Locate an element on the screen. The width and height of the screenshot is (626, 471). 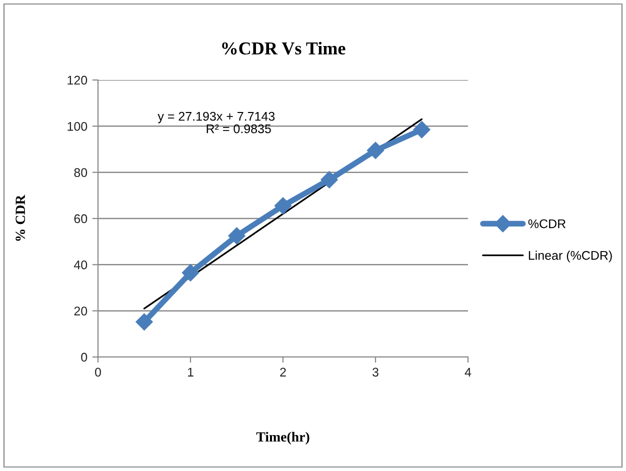
annotation: R² = 0.9835 is located at coordinates (238, 129).